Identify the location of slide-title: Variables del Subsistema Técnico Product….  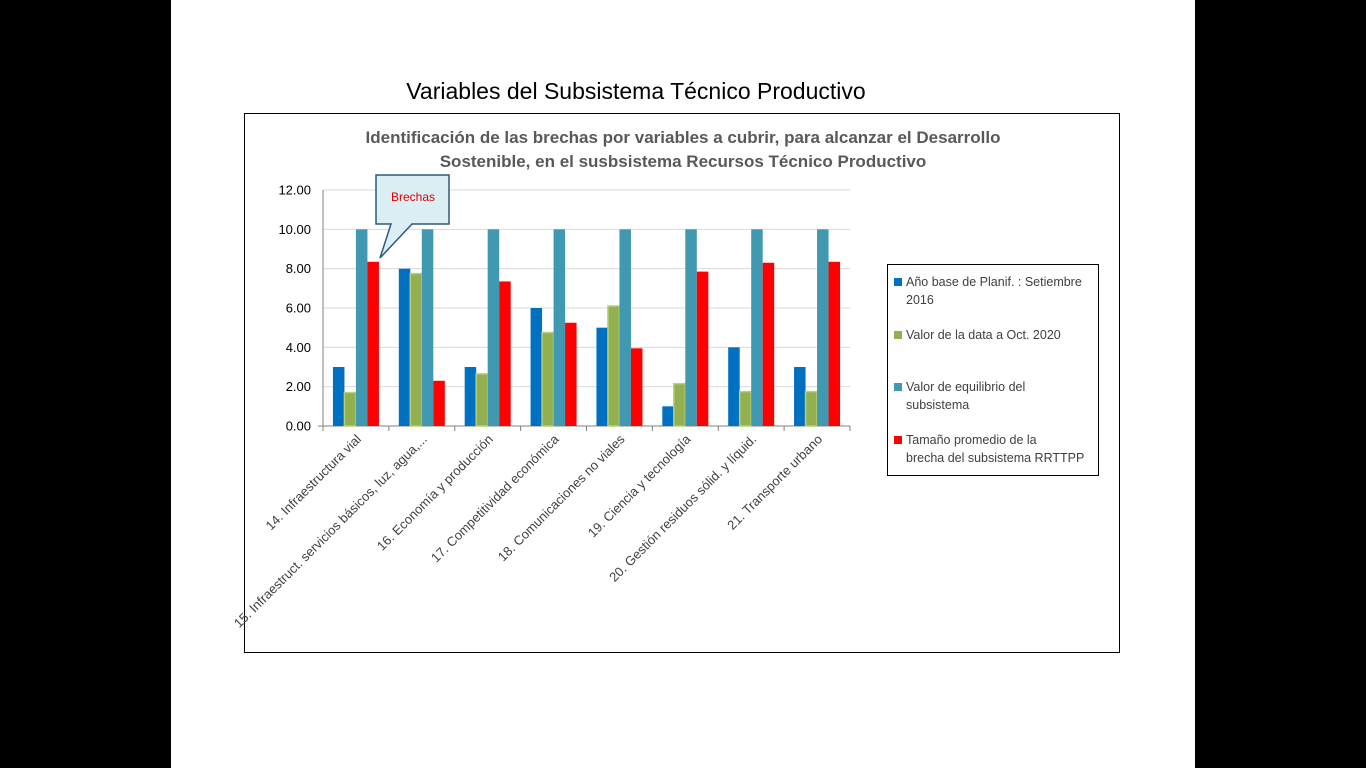
(636, 91).